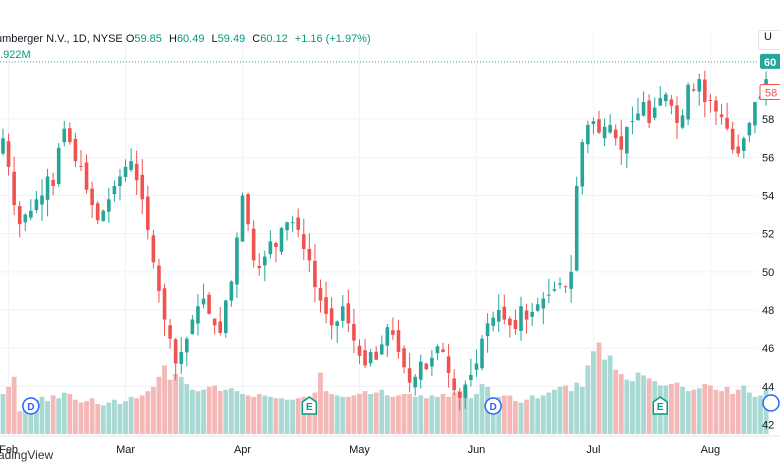  Describe the element at coordinates (309, 405) in the screenshot. I see `earnings-marker` at that location.